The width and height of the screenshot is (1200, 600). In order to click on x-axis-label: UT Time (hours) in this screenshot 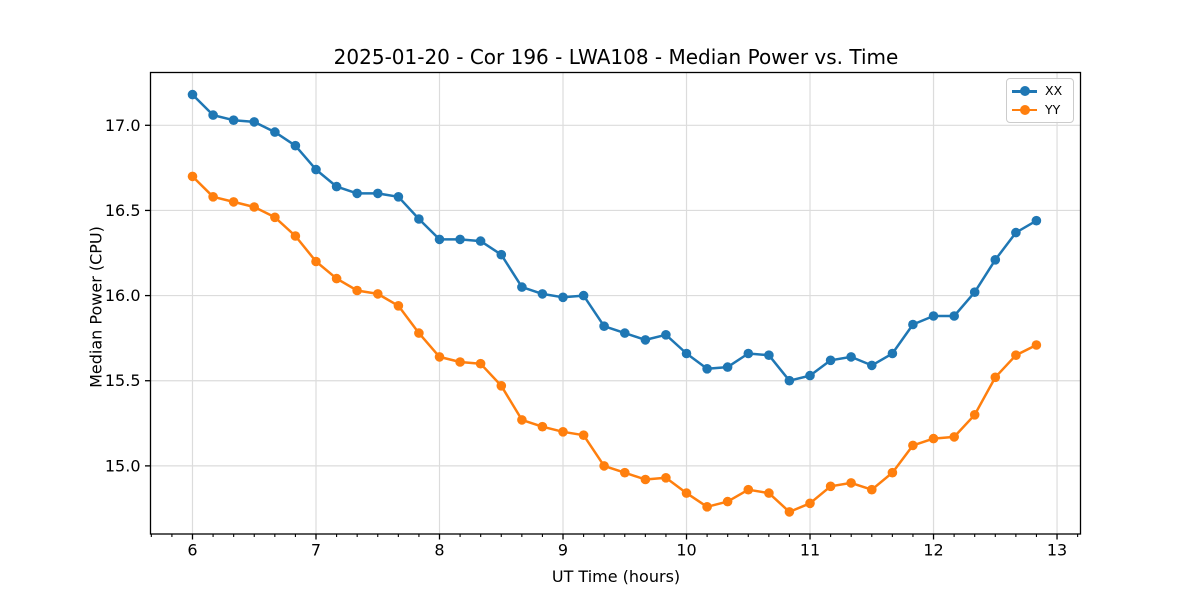, I will do `click(616, 576)`.